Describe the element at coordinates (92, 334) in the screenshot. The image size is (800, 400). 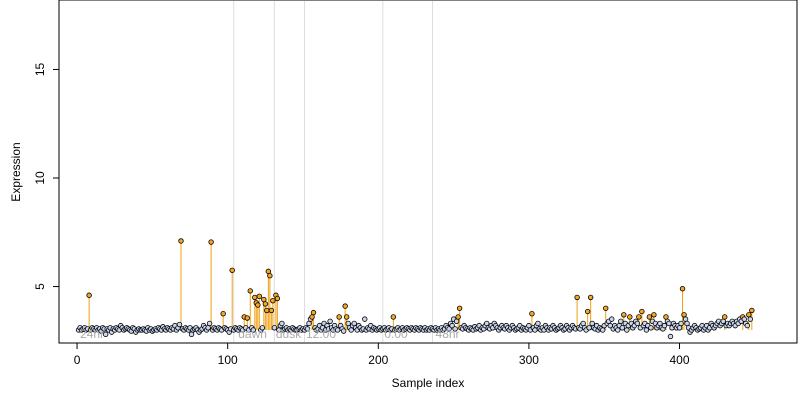
I see `phase-label: 24hr` at that location.